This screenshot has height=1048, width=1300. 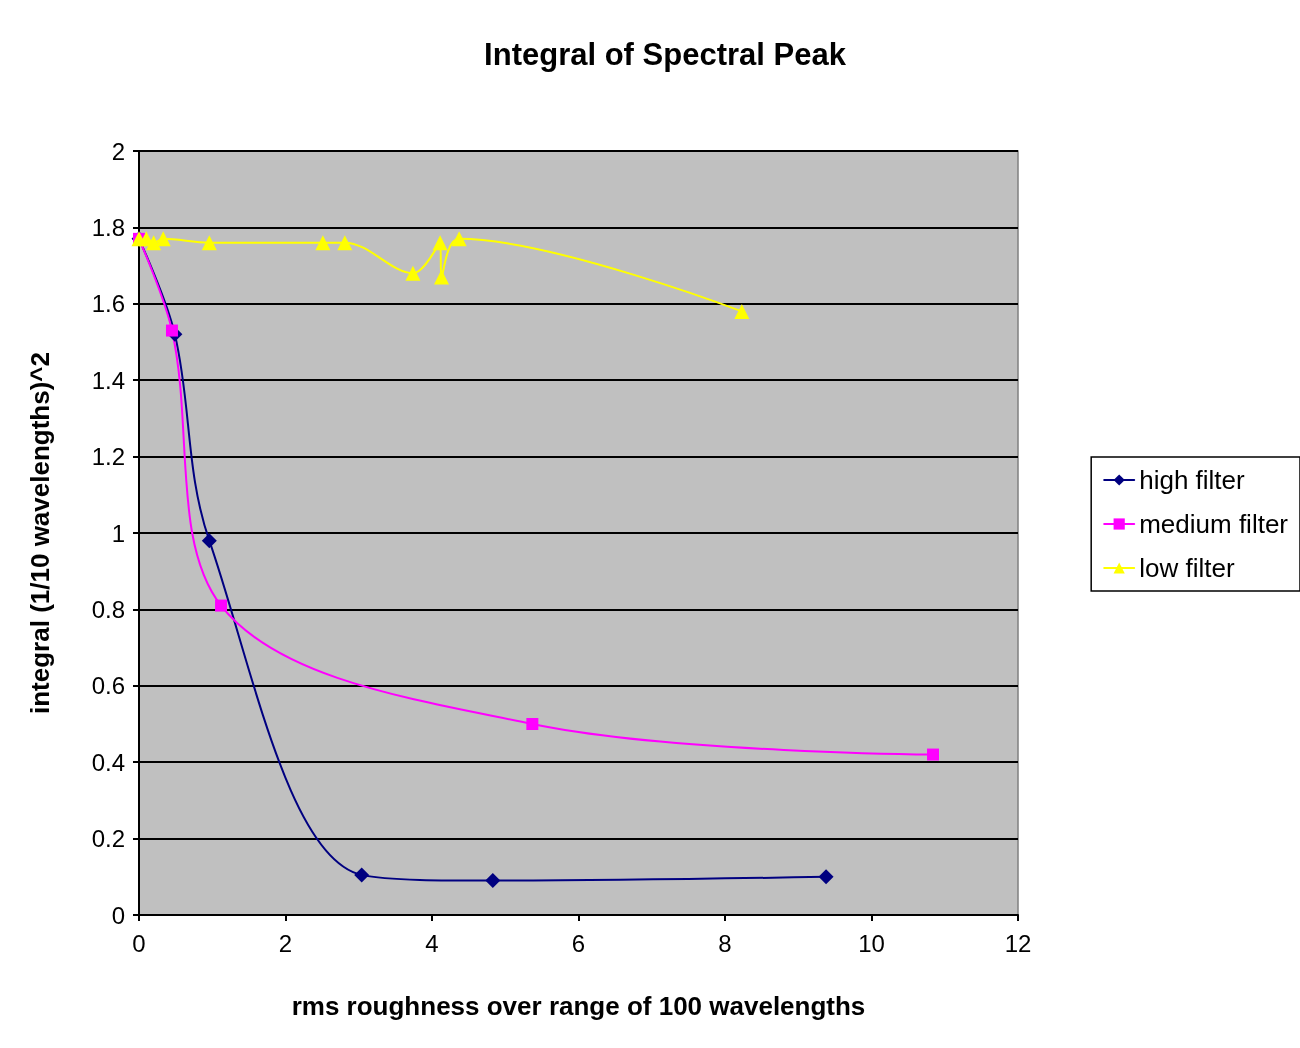 What do you see at coordinates (108, 304) in the screenshot?
I see `y-tick-label: 1.6` at bounding box center [108, 304].